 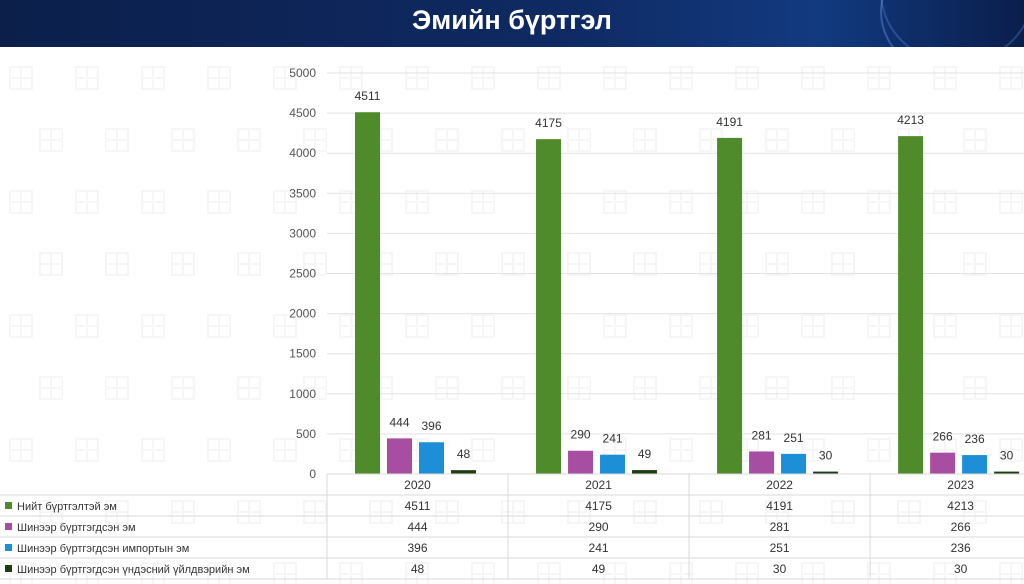 What do you see at coordinates (960, 506) in the screenshot?
I see `table-cell: 4213` at bounding box center [960, 506].